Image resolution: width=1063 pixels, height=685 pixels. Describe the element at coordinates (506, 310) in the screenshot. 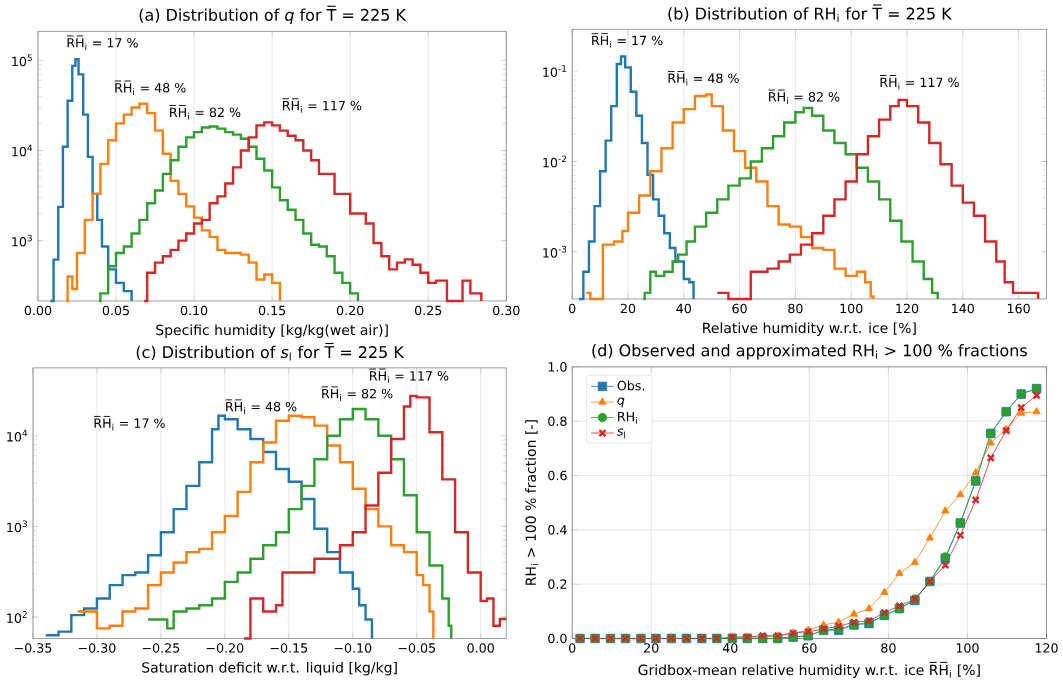

I see `x-tick-label: 0.30` at that location.